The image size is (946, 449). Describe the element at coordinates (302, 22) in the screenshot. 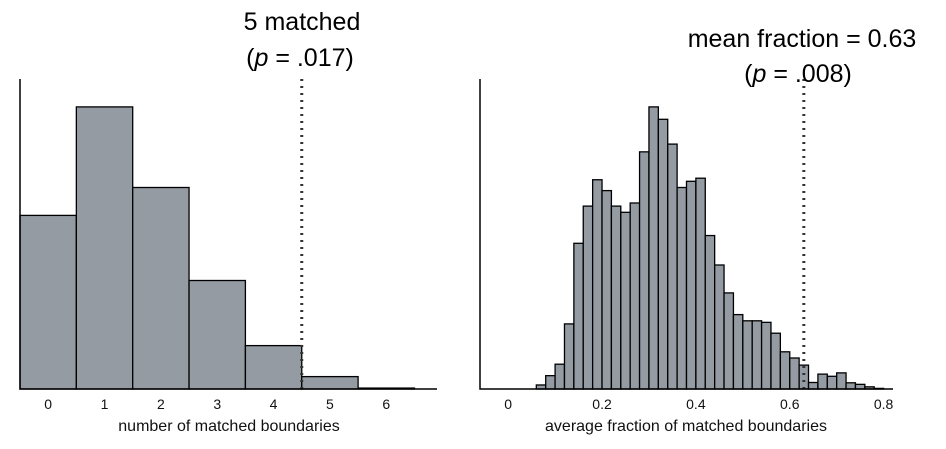

I see `annotation-line1-left: 5 matched` at that location.